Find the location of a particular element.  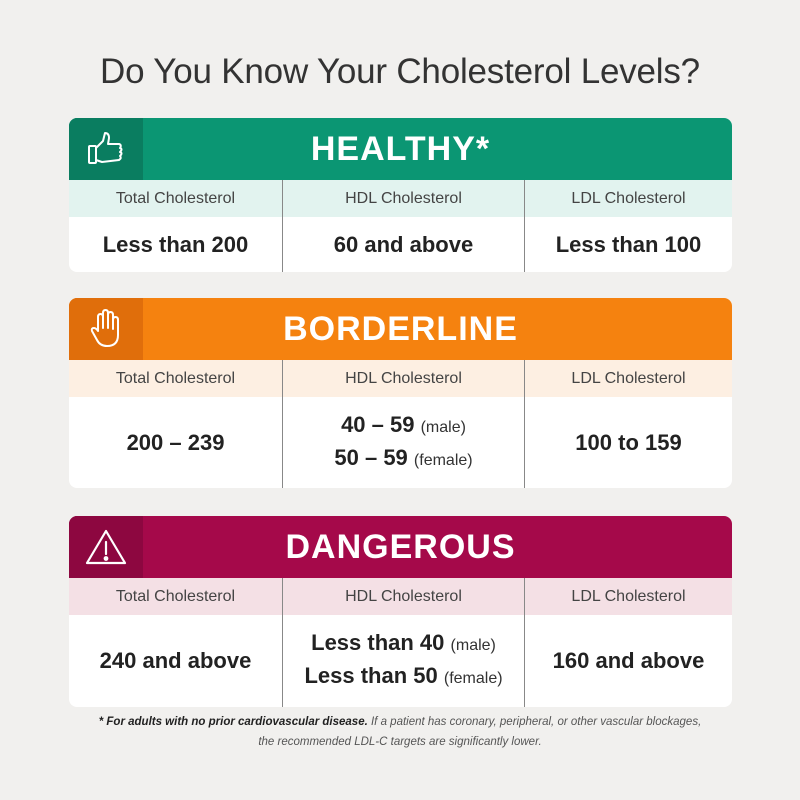

page-title: Do You Know Your Cholesterol Levels? is located at coordinates (400, 71).